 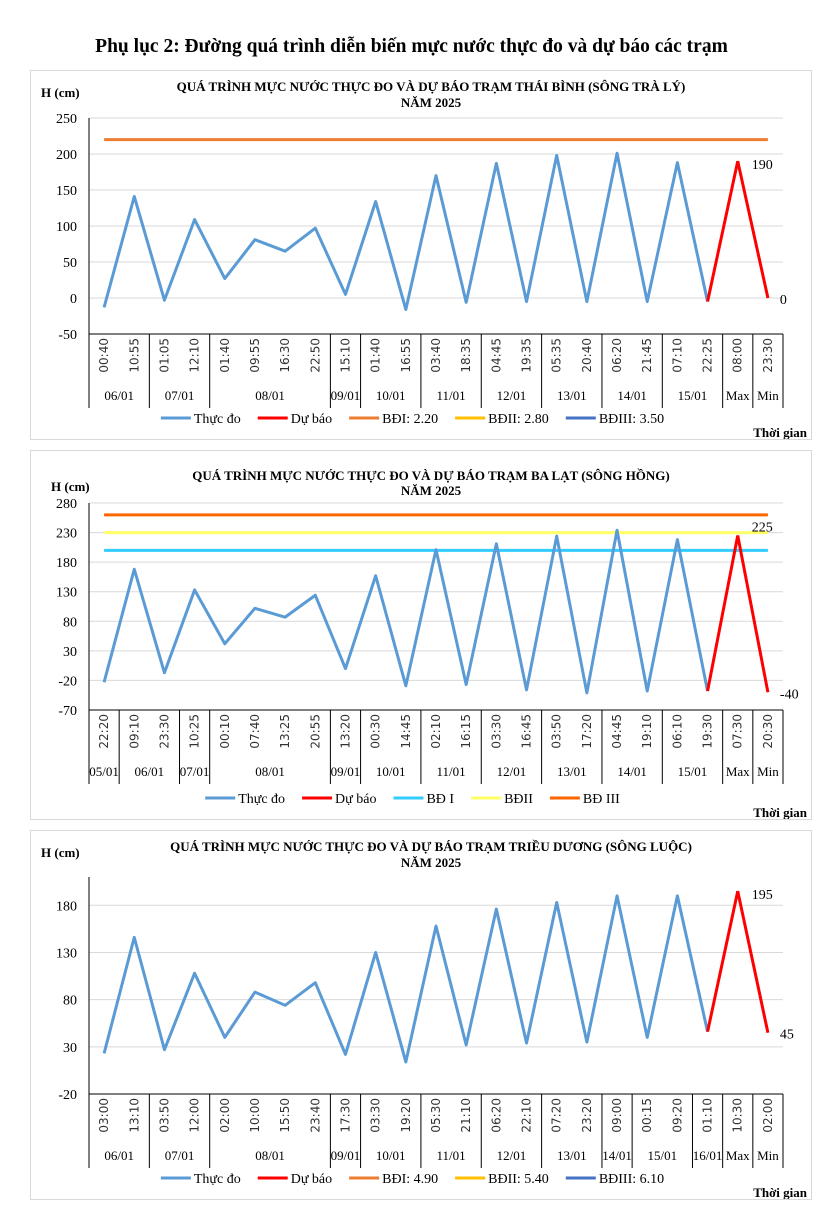 What do you see at coordinates (164, 355) in the screenshot?
I see `x-tick-label: 01:05` at bounding box center [164, 355].